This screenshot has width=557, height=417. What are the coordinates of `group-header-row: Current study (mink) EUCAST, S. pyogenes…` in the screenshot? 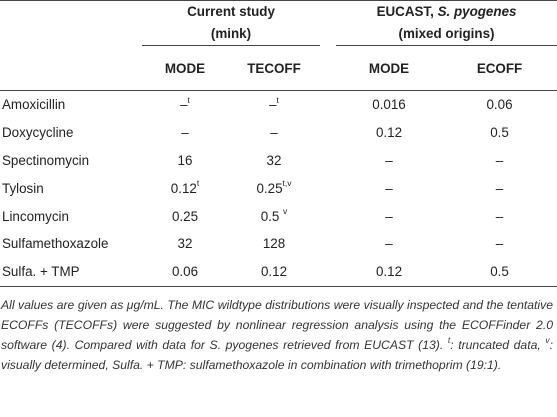 It's located at (278, 23).